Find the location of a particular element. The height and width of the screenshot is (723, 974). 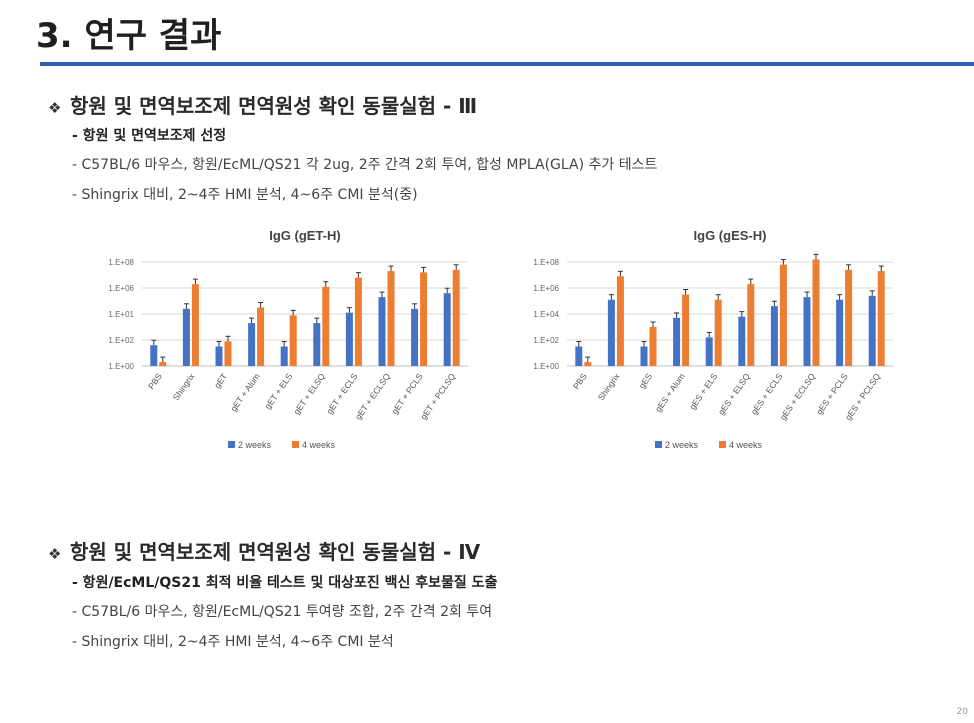

slide-title: 3. 연구 결과 is located at coordinates (129, 36).